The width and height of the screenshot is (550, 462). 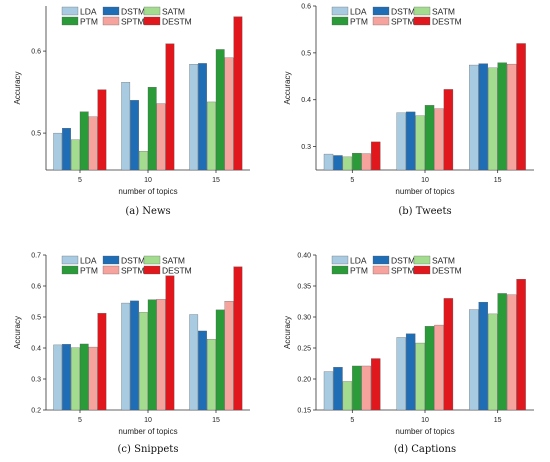 I want to click on y-tick-label: 0.40, so click(x=304, y=256).